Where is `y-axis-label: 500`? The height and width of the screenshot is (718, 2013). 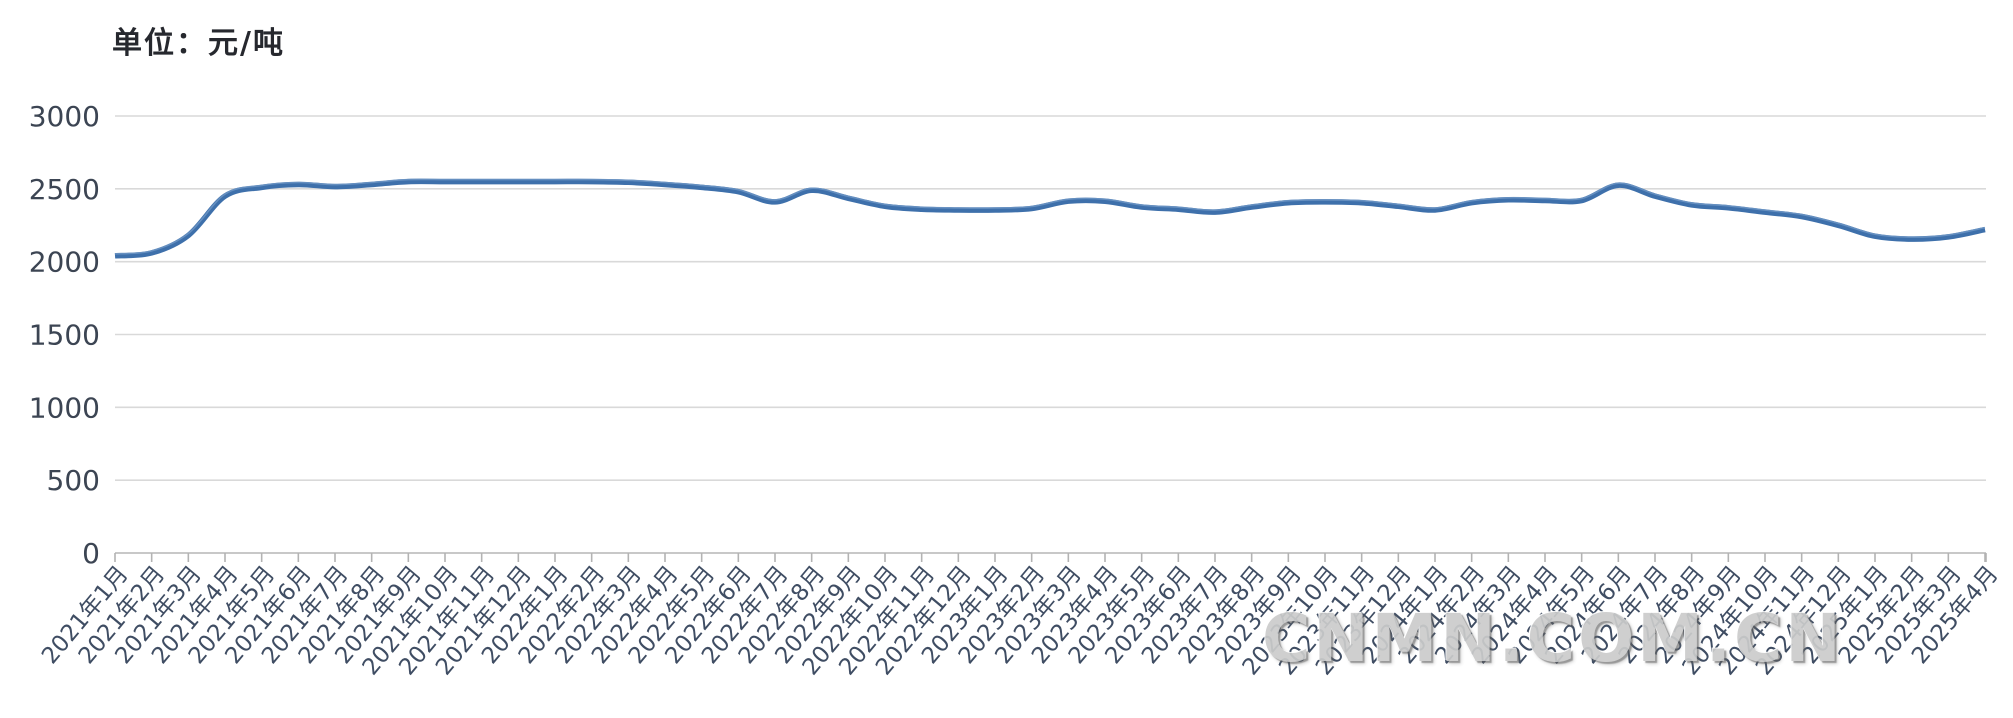 y-axis-label: 500 is located at coordinates (73, 480).